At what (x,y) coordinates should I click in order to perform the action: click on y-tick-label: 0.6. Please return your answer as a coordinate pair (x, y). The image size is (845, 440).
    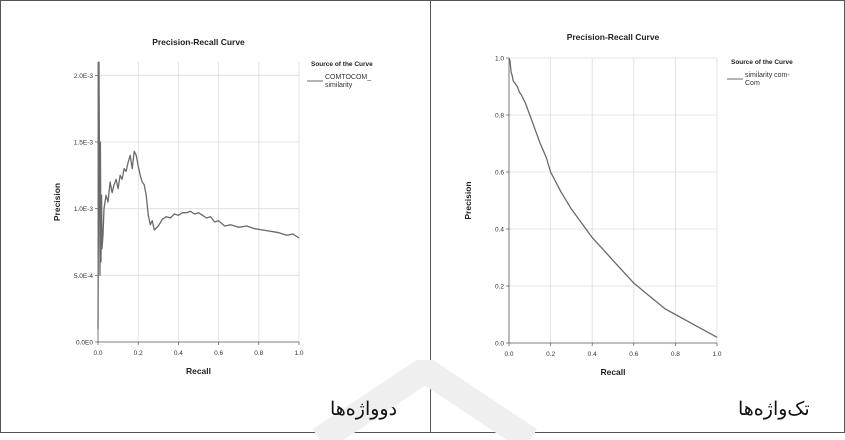
    Looking at the image, I should click on (499, 173).